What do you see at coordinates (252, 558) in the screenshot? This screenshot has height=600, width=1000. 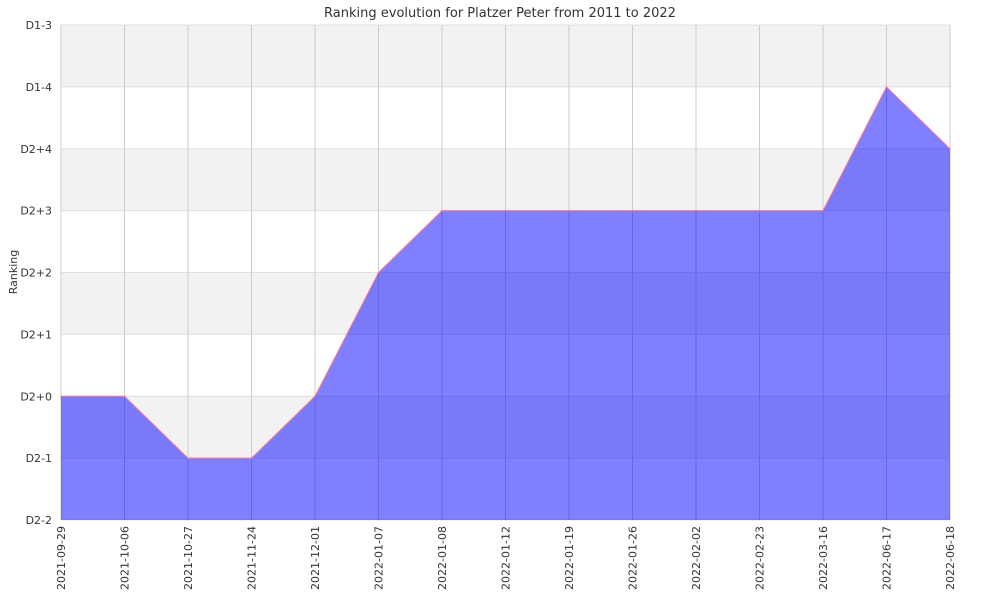 I see `x-tick-label: 2021-11-24` at bounding box center [252, 558].